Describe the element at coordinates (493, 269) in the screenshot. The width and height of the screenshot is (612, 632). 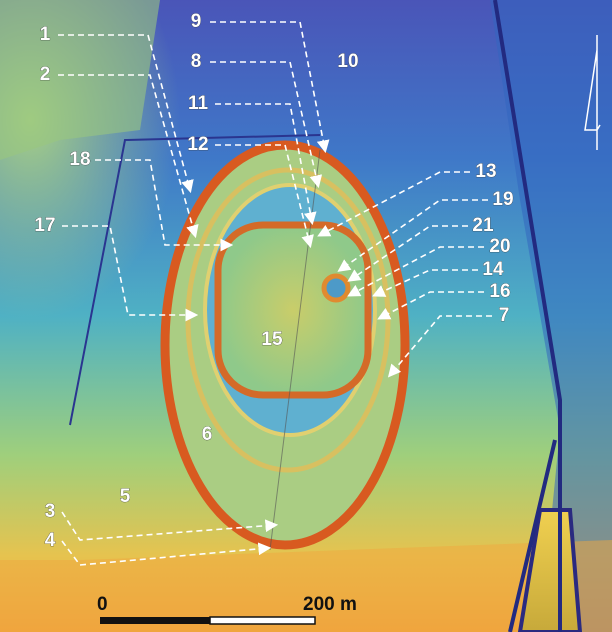
I see `label: 14` at that location.